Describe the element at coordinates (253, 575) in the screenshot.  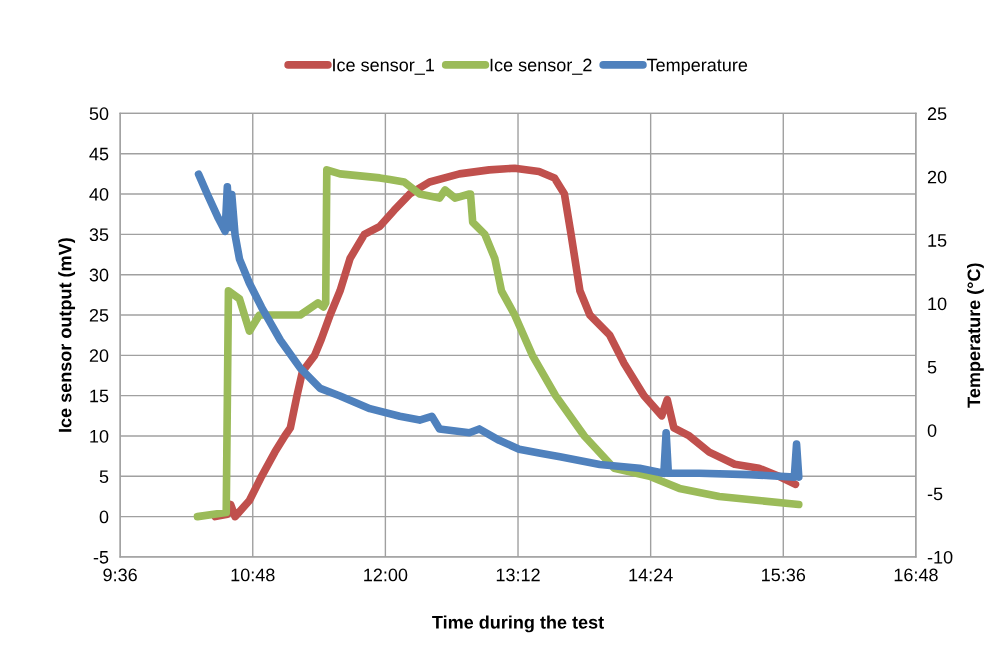
I see `x-tick-label: 10:48` at that location.